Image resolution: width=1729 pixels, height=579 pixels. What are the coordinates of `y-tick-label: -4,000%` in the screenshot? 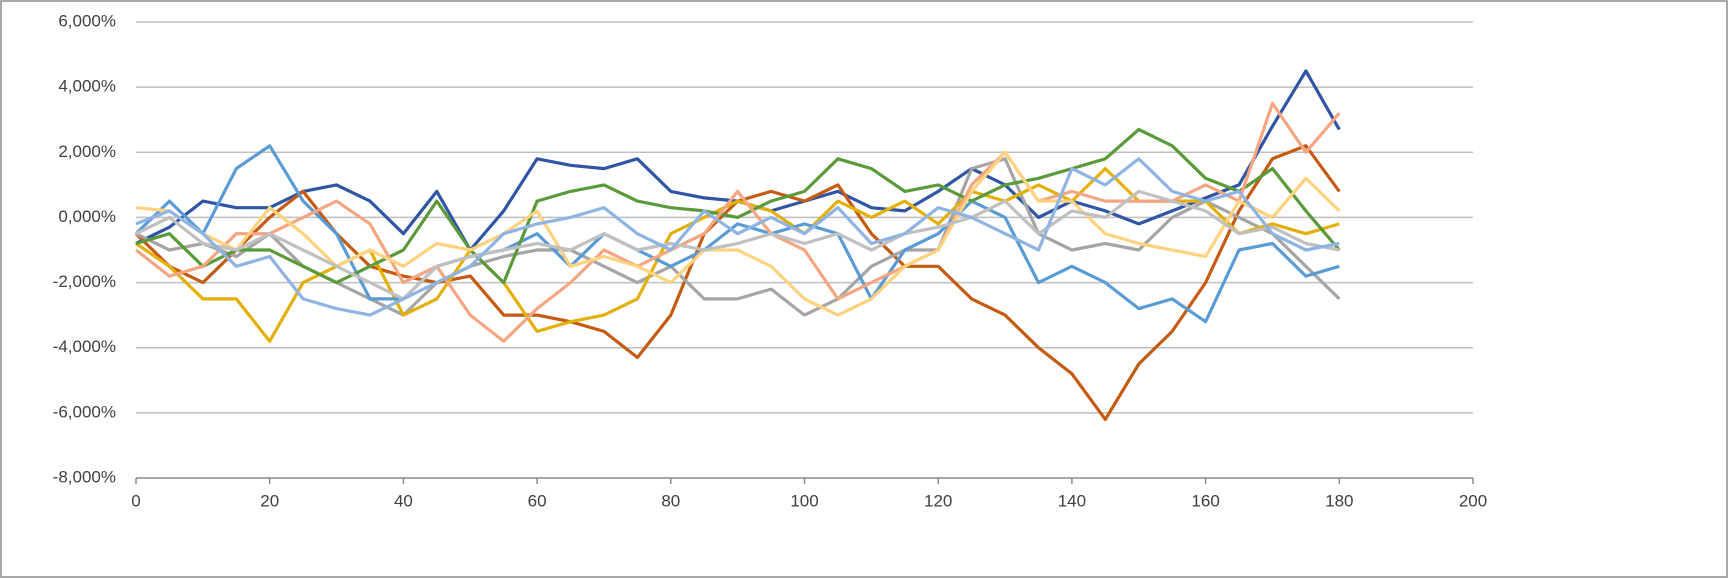 It's located at (84, 346).